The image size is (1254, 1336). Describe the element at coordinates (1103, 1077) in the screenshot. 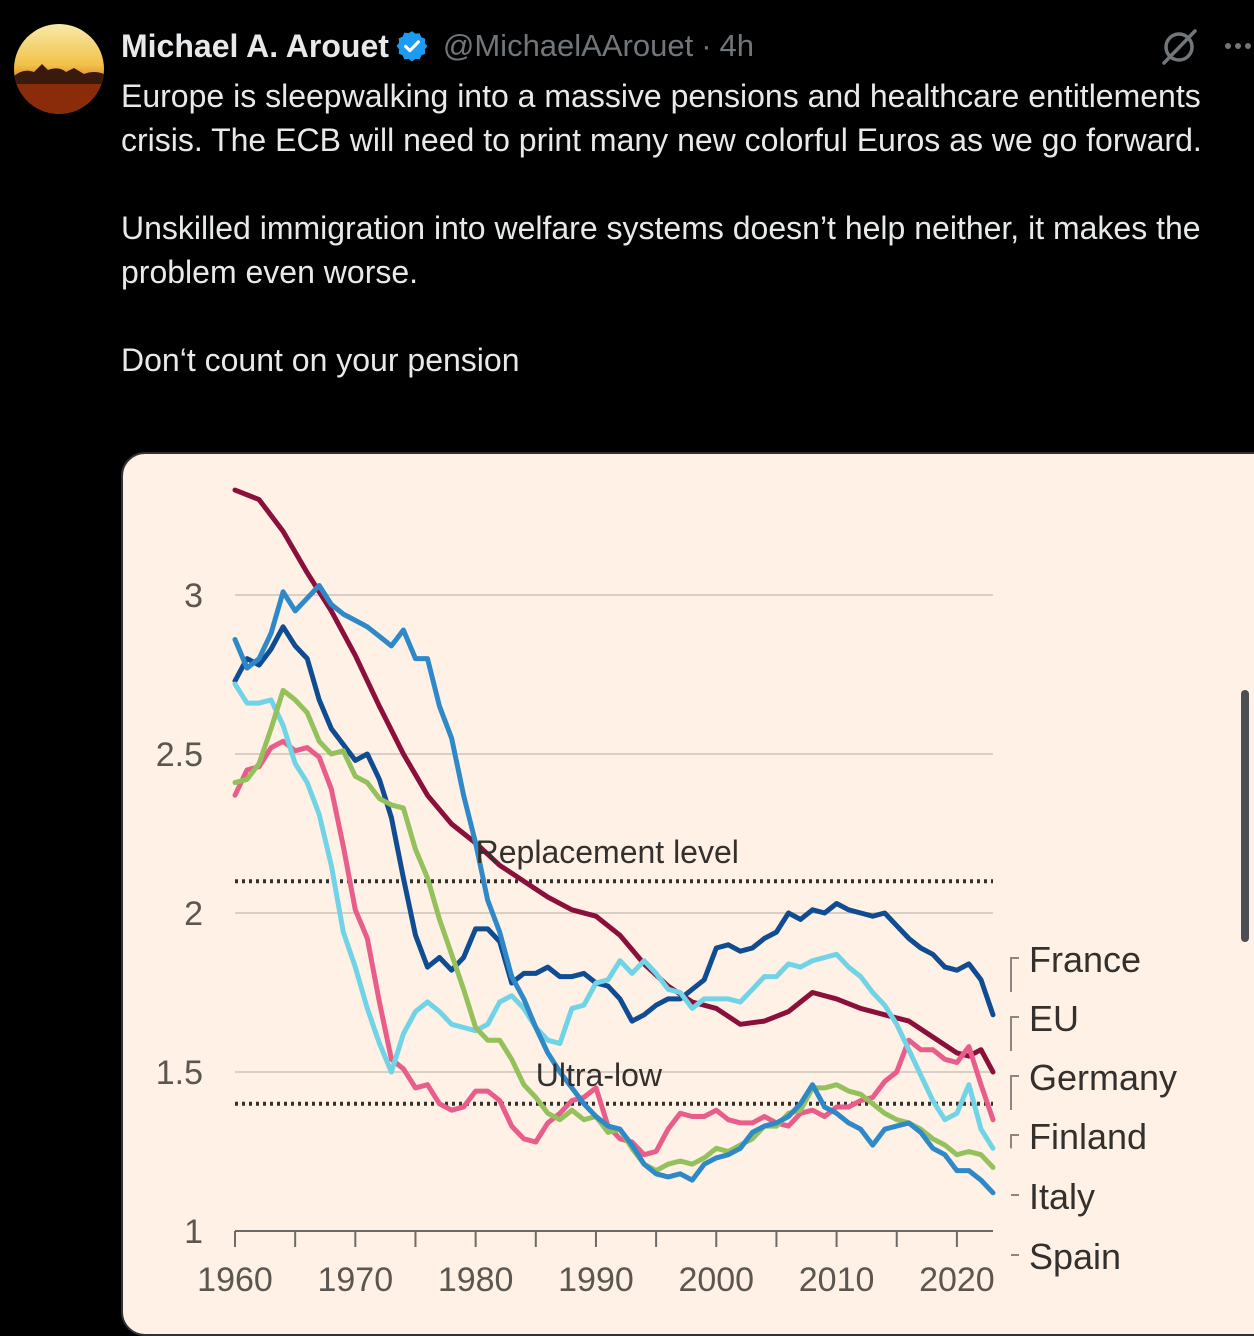

I see `series-label-germany: Germany` at that location.